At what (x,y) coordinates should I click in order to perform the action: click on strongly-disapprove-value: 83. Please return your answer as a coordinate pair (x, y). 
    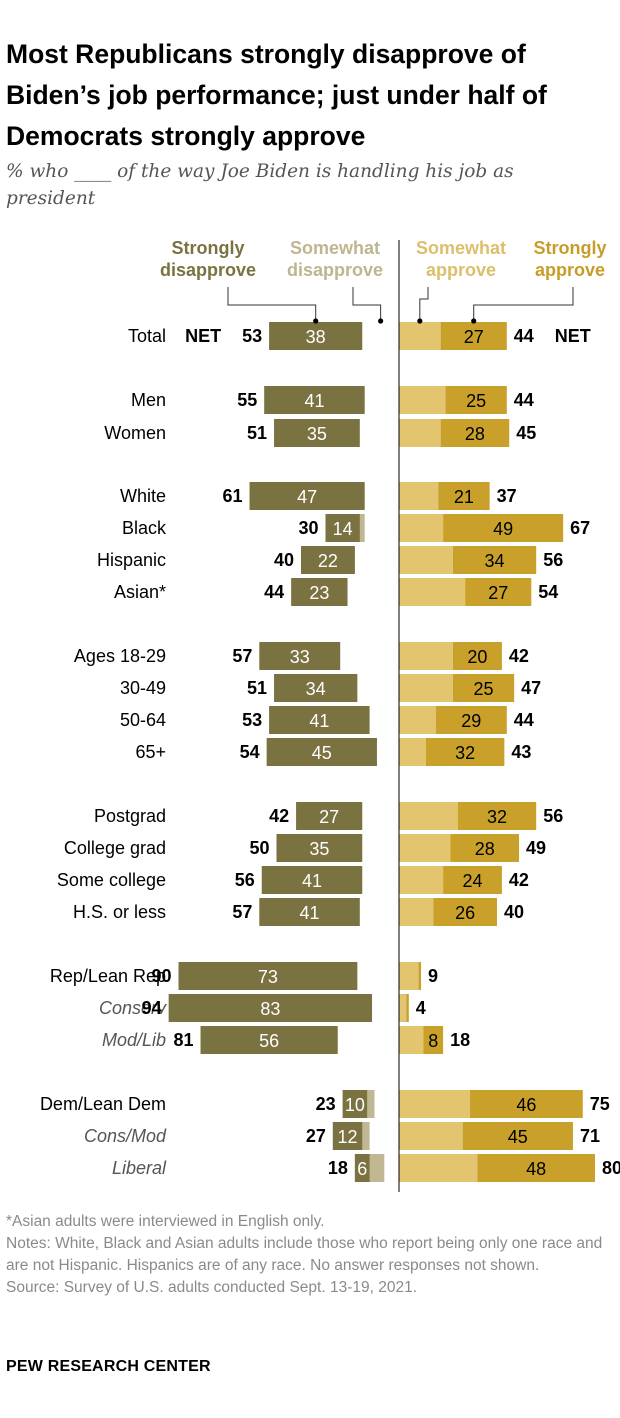
    Looking at the image, I should click on (270, 1009).